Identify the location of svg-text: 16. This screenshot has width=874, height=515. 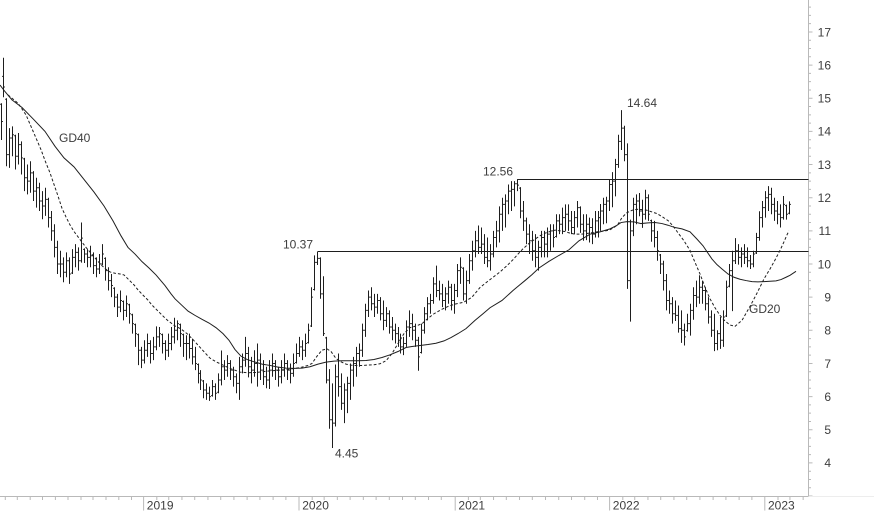
(825, 65).